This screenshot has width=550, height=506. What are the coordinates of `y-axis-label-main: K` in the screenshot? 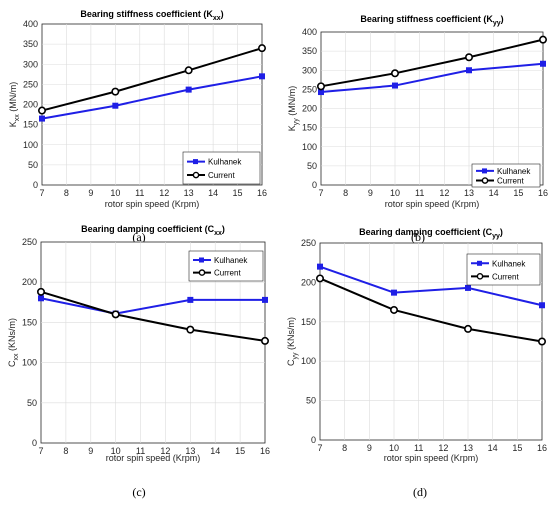 It's located at (13, 124).